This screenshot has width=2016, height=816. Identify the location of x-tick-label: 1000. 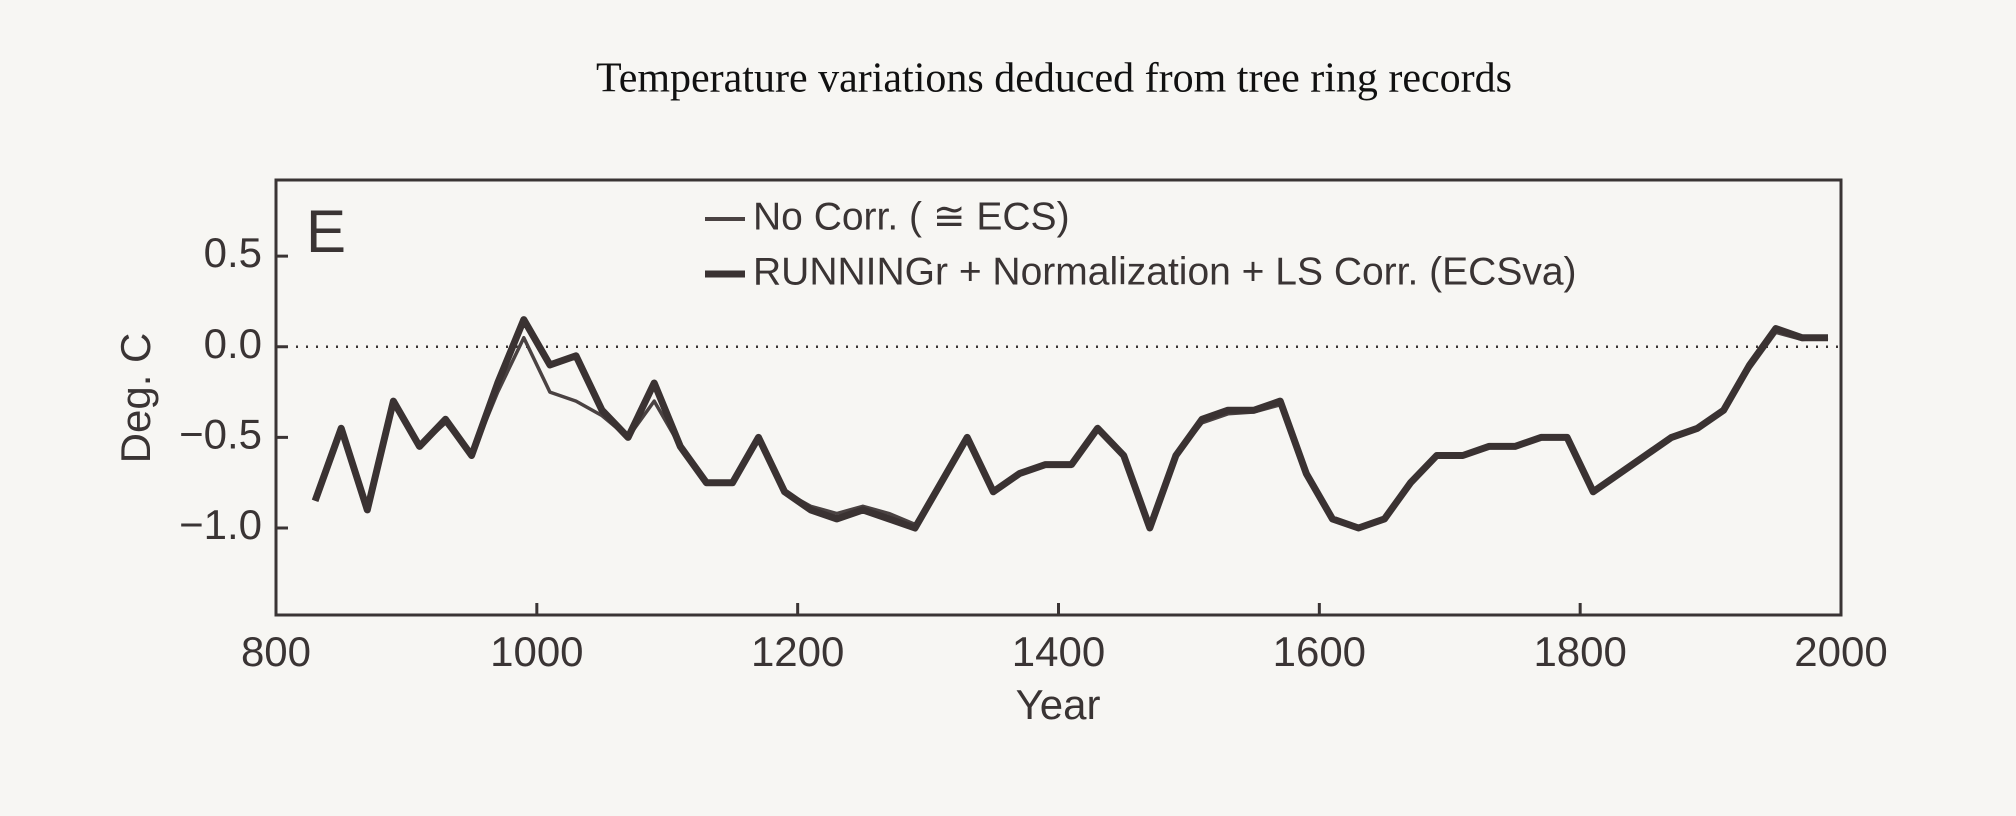
(536, 651).